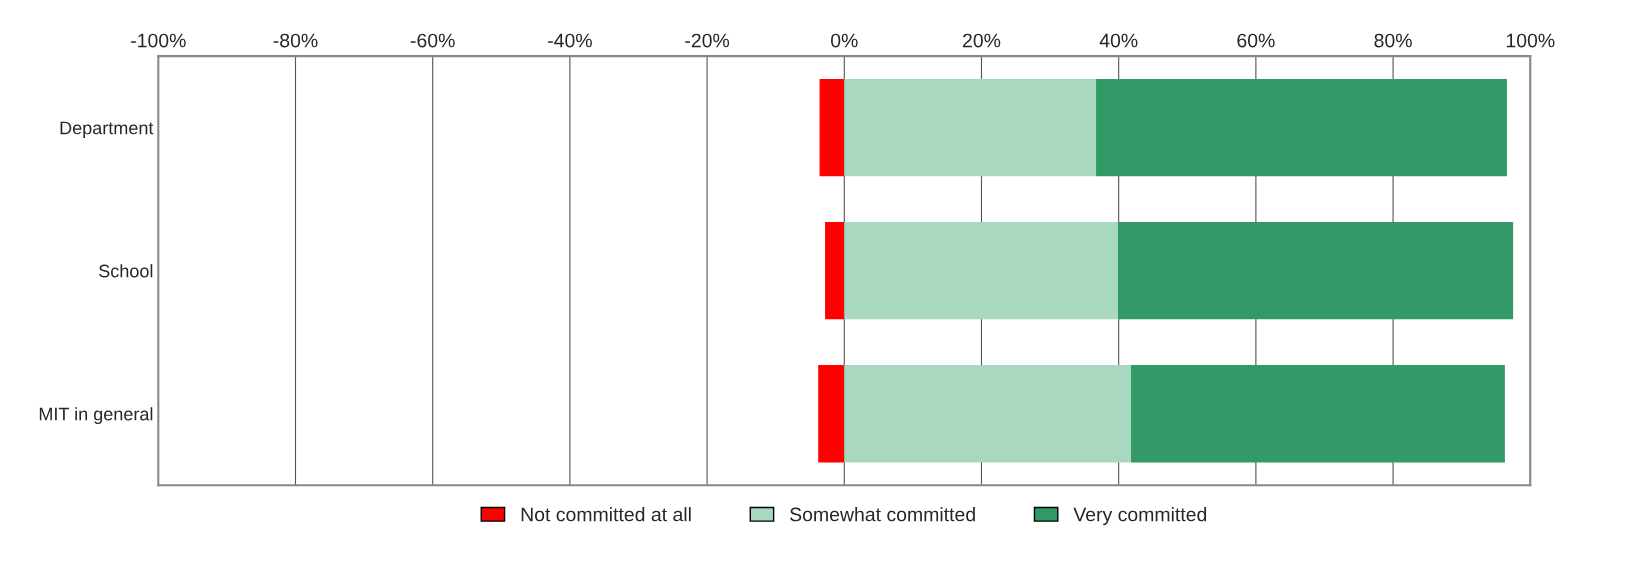 The height and width of the screenshot is (561, 1649). I want to click on x-tick-label: 40%, so click(1118, 40).